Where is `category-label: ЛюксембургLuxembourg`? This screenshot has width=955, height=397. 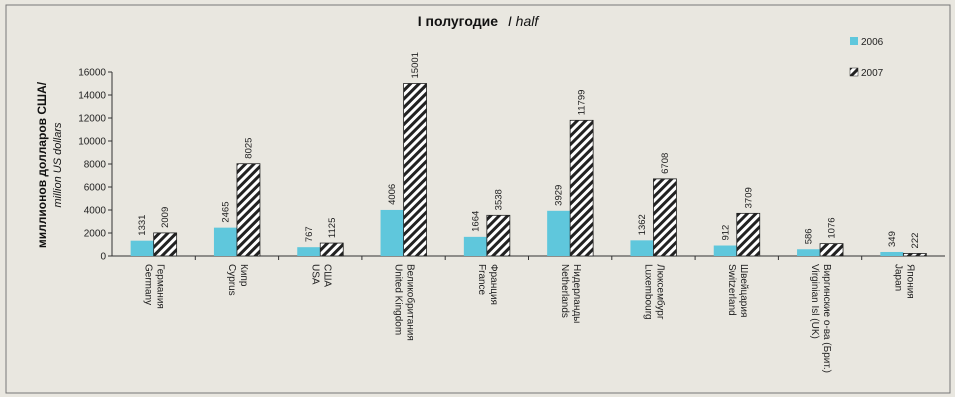
category-label: ЛюксембургLuxembourg is located at coordinates (654, 292).